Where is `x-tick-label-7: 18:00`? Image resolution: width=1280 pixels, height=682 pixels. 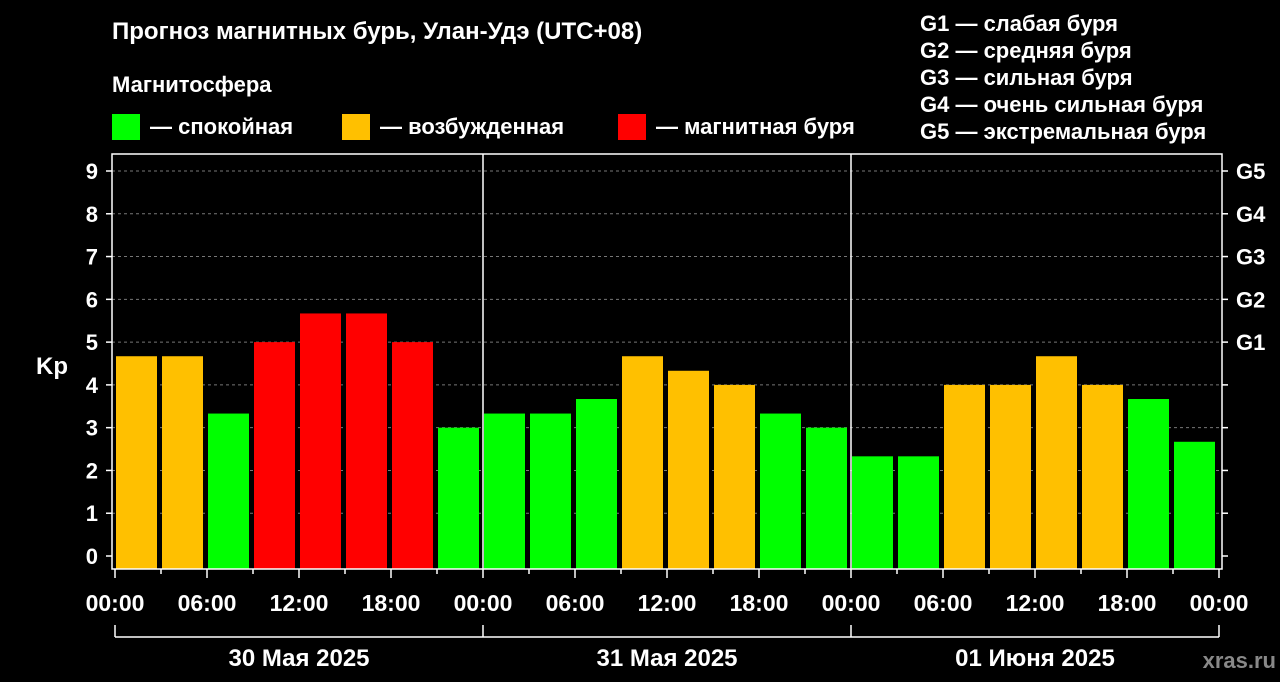
x-tick-label-7: 18:00 is located at coordinates (759, 603).